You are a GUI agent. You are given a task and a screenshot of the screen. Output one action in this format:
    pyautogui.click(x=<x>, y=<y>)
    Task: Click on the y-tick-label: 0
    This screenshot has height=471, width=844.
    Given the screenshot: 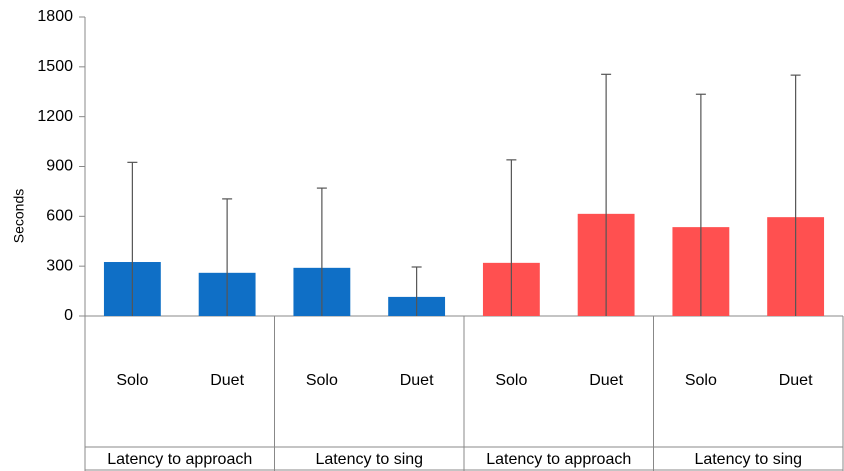 What is the action you would take?
    pyautogui.click(x=68, y=315)
    